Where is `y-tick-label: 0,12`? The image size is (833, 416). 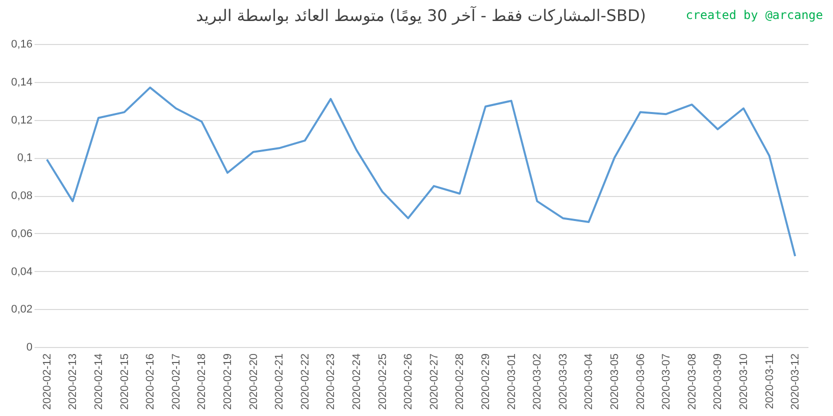
y-tick-label: 0,12 is located at coordinates (21, 120).